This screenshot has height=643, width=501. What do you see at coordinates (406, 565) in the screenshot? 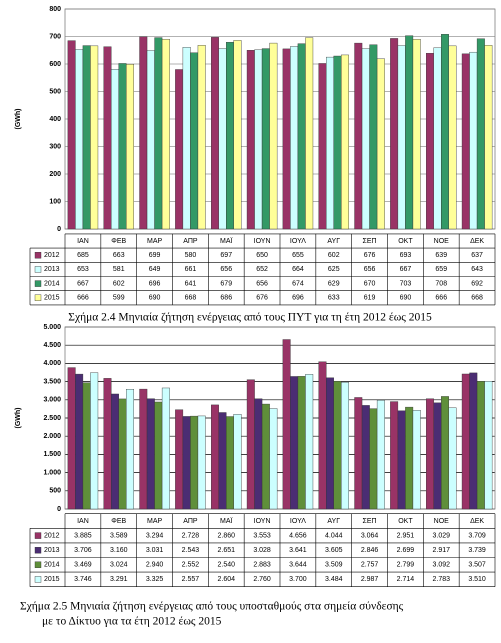
I see `table-value: 2.799` at bounding box center [406, 565].